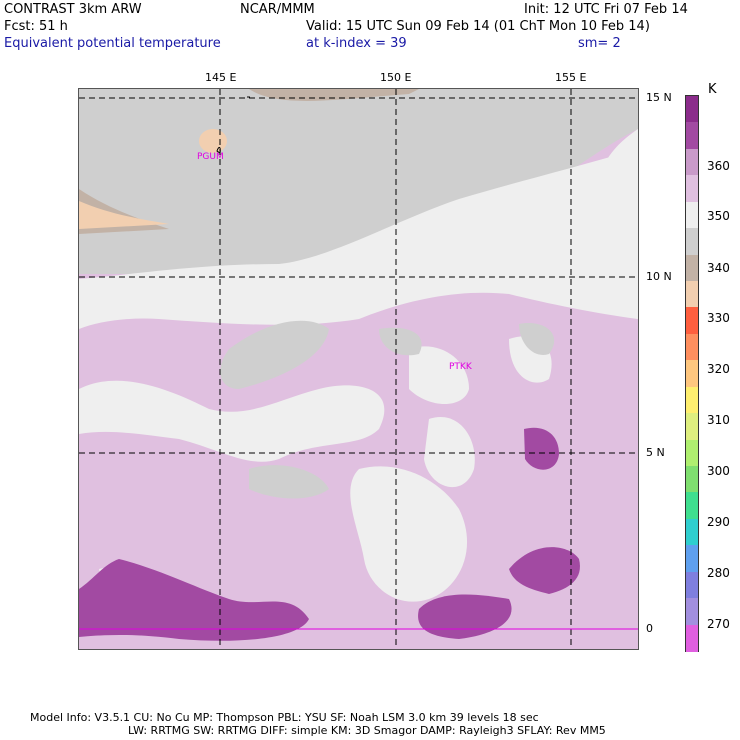 This screenshot has height=740, width=740. I want to click on colorbar-label-310: 310, so click(718, 420).